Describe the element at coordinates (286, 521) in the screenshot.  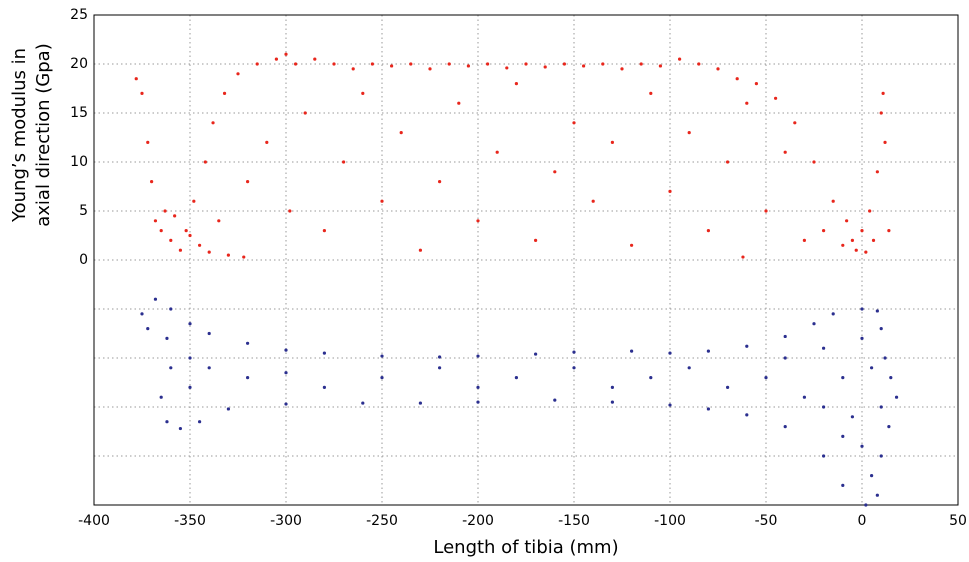
I see `x-tick-label: -300` at that location.